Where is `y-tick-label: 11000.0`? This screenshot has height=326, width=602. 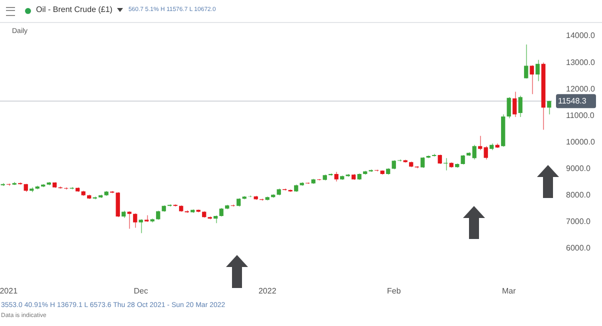
y-tick-label: 11000.0 is located at coordinates (580, 115).